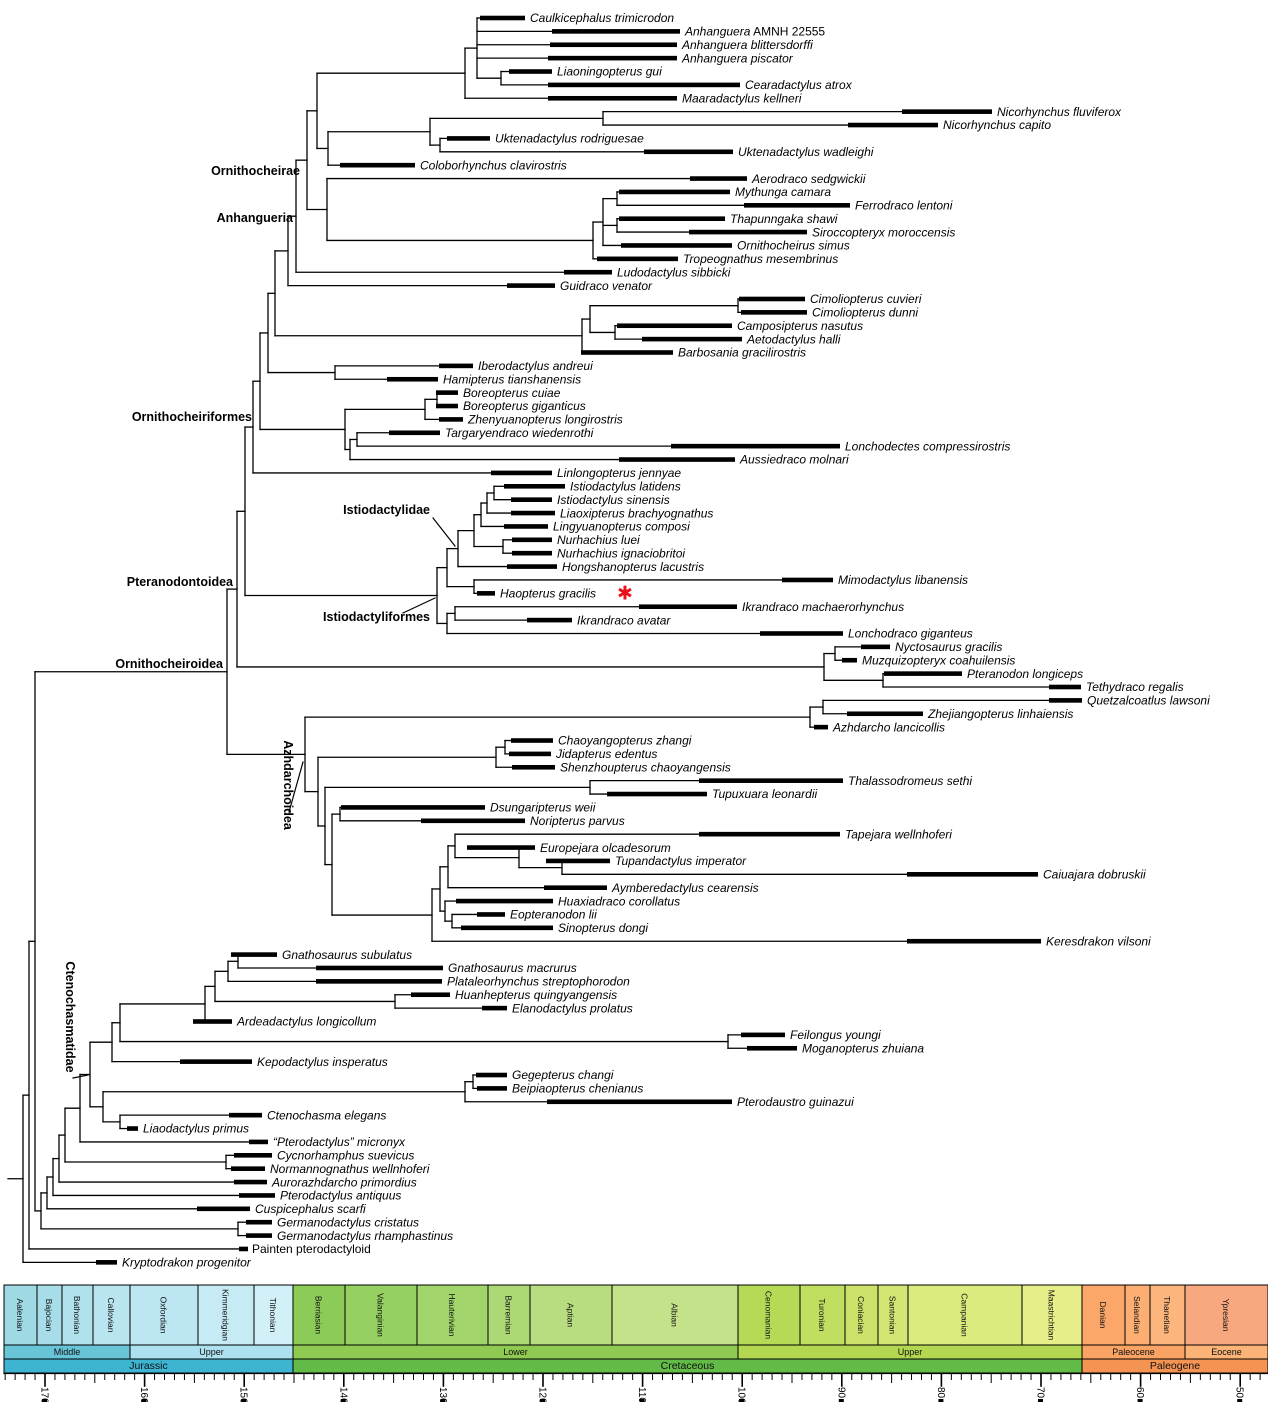  What do you see at coordinates (823, 607) in the screenshot?
I see `taxon-label: Ikrandraco machaerorhynchus` at bounding box center [823, 607].